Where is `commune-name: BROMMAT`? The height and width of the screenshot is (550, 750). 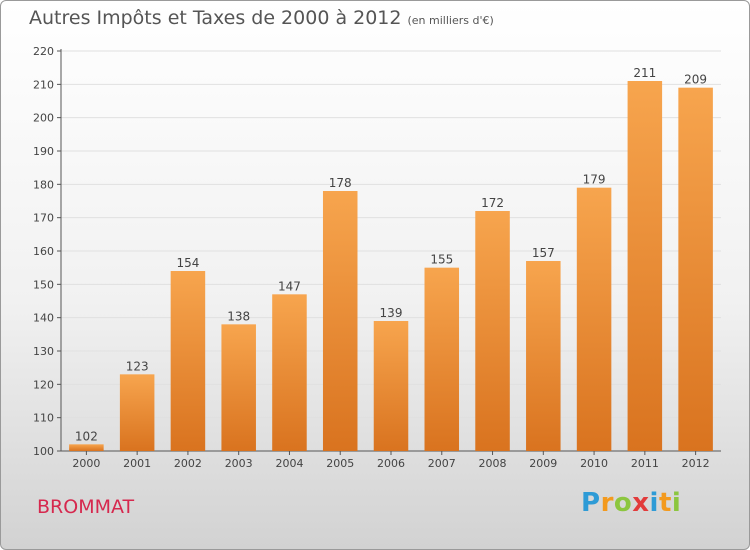
commune-name: BROMMAT is located at coordinates (86, 507).